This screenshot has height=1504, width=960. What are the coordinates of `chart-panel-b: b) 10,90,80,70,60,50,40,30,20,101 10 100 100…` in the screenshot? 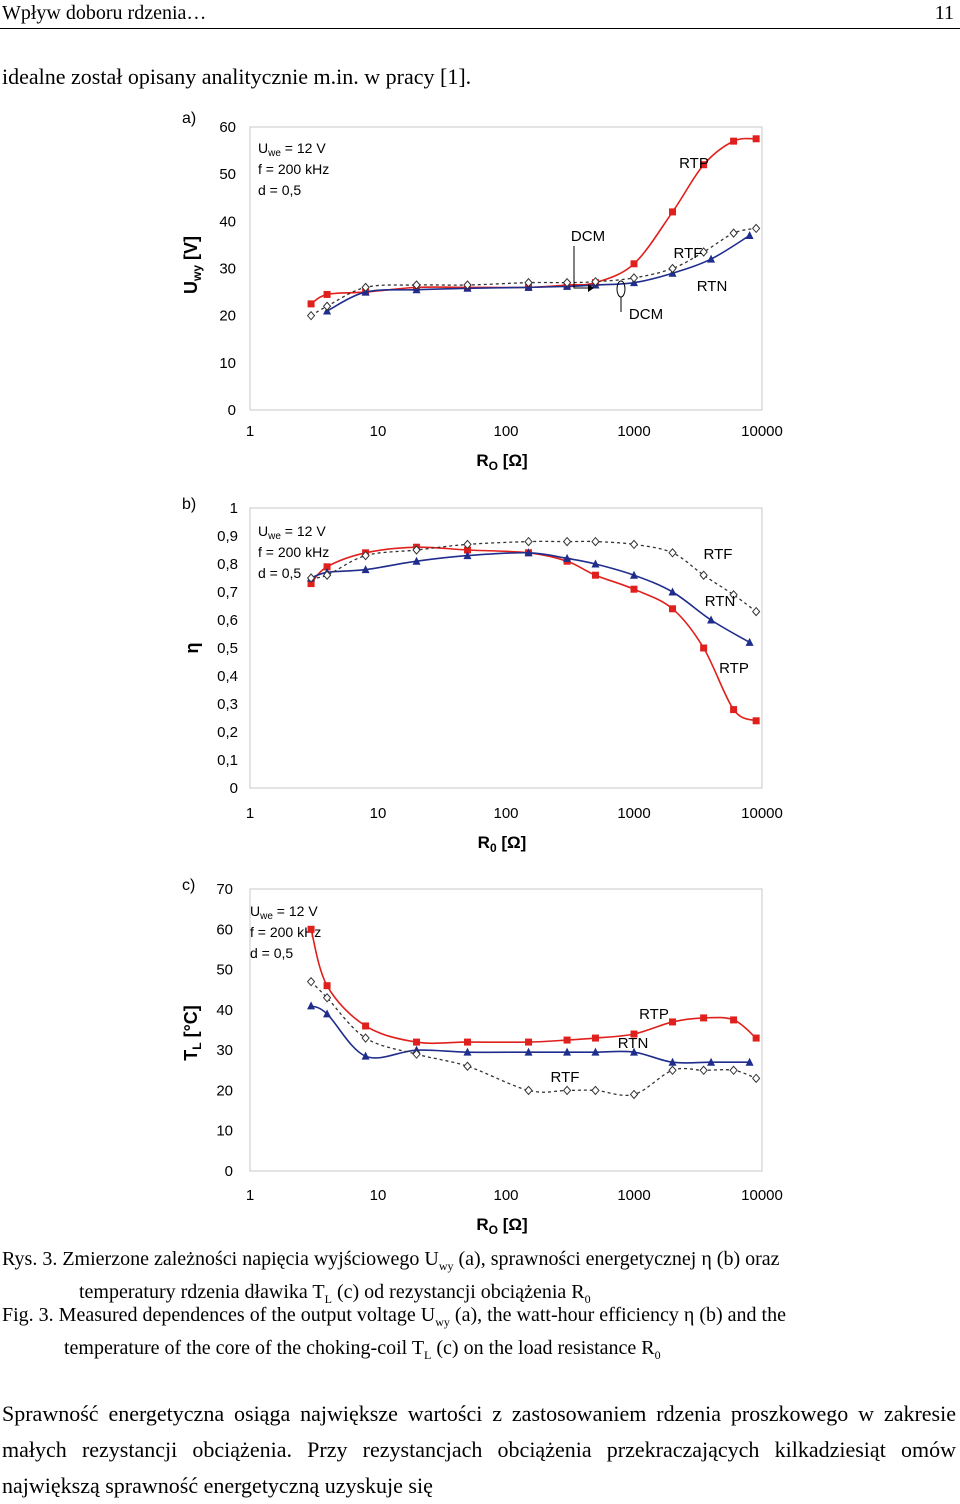 It's located at (482, 675).